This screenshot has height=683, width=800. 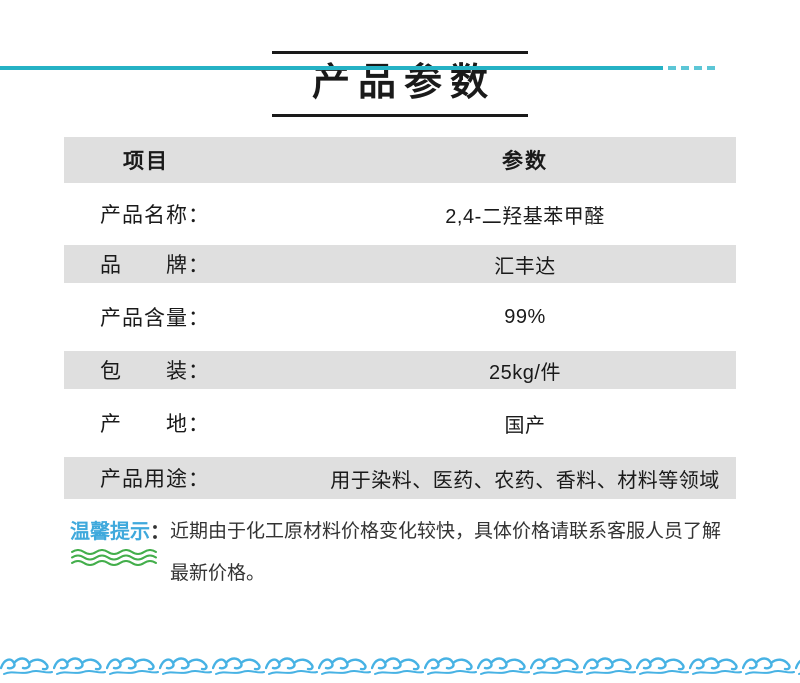 What do you see at coordinates (110, 532) in the screenshot?
I see `reminder-label: 温馨提示` at bounding box center [110, 532].